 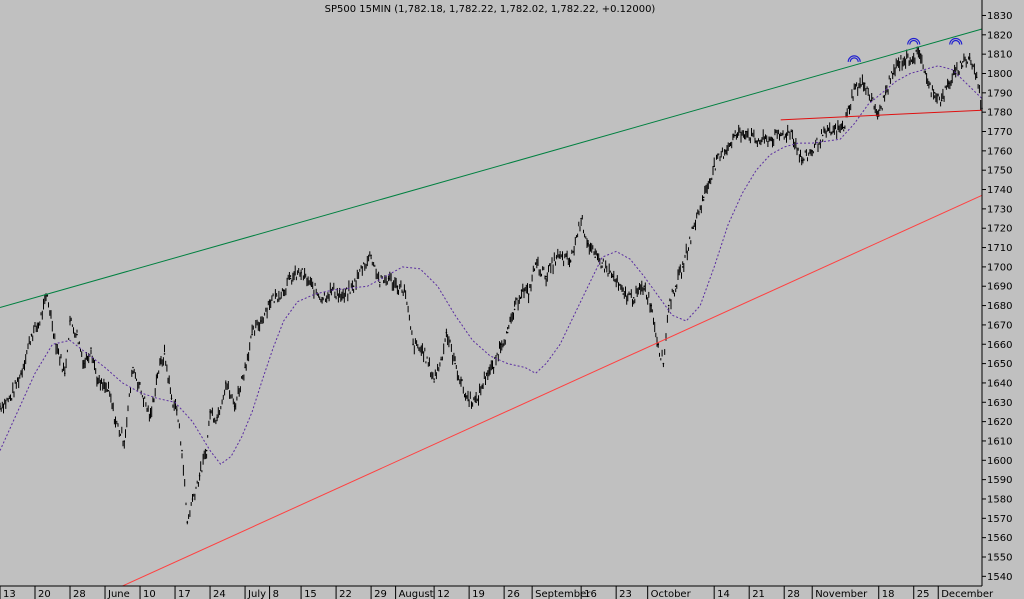 What do you see at coordinates (999, 383) in the screenshot?
I see `price-tick-label: 1640` at bounding box center [999, 383].